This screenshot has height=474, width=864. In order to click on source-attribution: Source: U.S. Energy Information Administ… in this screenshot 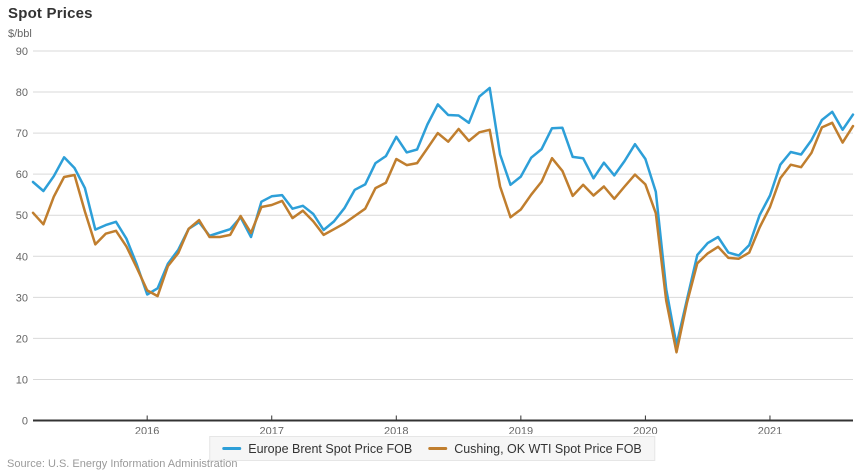, I will do `click(122, 464)`.